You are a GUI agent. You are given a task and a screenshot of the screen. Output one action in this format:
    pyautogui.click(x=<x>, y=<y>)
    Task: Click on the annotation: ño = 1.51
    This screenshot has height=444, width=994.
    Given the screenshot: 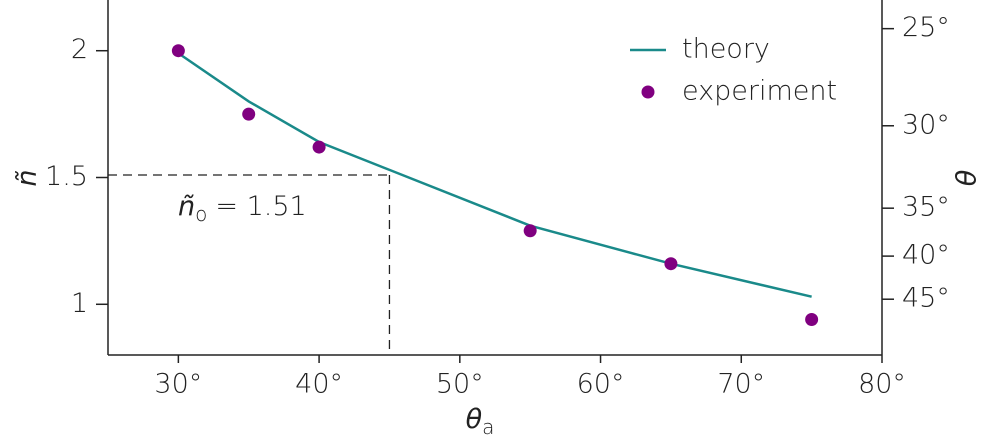 What is the action you would take?
    pyautogui.click(x=242, y=207)
    